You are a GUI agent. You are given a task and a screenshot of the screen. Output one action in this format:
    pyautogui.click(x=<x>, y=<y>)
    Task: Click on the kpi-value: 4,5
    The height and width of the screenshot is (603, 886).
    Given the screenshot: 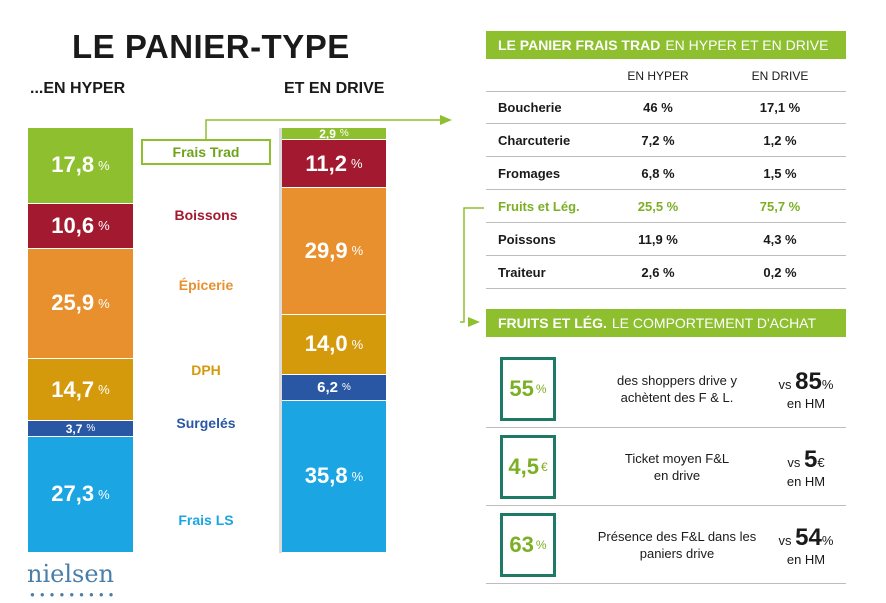 What is the action you would take?
    pyautogui.click(x=523, y=466)
    